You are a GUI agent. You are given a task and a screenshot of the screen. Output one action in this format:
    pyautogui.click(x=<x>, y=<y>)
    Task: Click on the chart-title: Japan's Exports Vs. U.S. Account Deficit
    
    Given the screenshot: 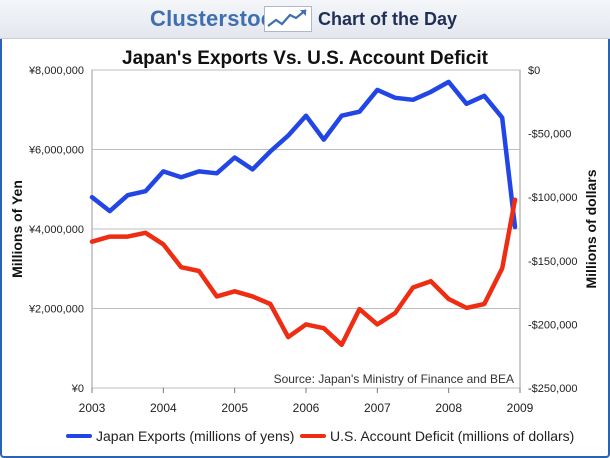 What is the action you would take?
    pyautogui.click(x=305, y=58)
    